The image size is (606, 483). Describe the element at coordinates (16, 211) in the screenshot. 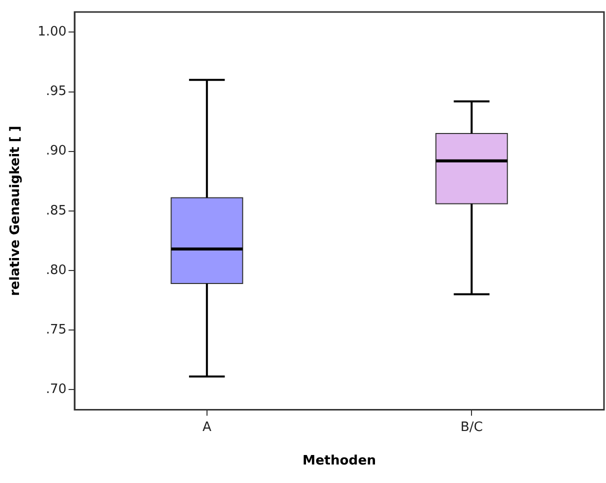

I see `y-axis-title: relative Genauigkeit [ ]` at that location.